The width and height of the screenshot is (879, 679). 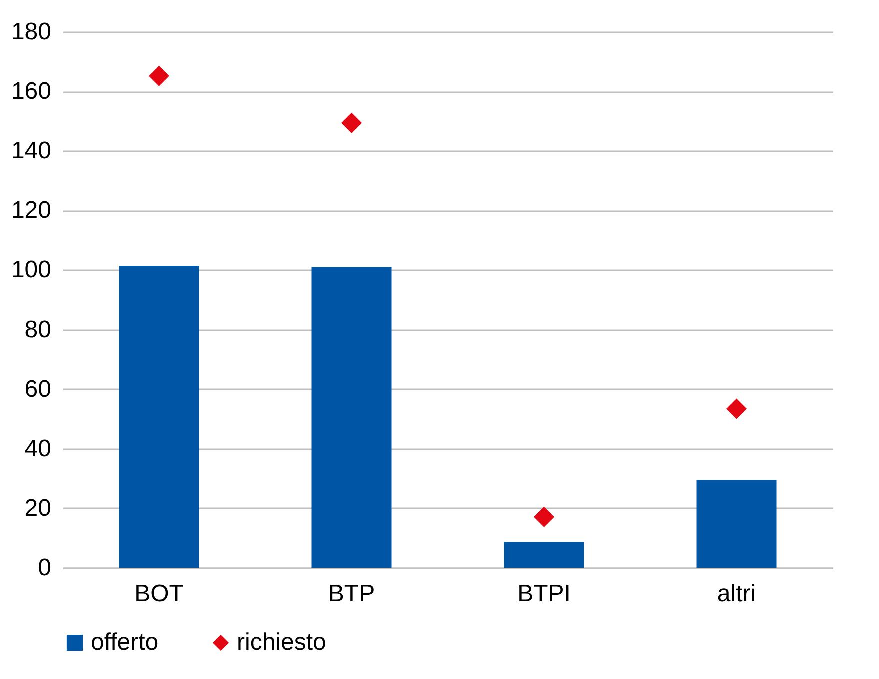 What do you see at coordinates (31, 270) in the screenshot?
I see `y-tick-label: 100` at bounding box center [31, 270].